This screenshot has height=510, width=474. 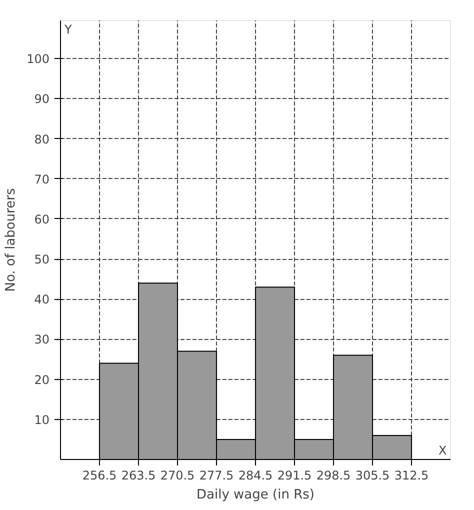 I want to click on annotation: Y, so click(x=68, y=29).